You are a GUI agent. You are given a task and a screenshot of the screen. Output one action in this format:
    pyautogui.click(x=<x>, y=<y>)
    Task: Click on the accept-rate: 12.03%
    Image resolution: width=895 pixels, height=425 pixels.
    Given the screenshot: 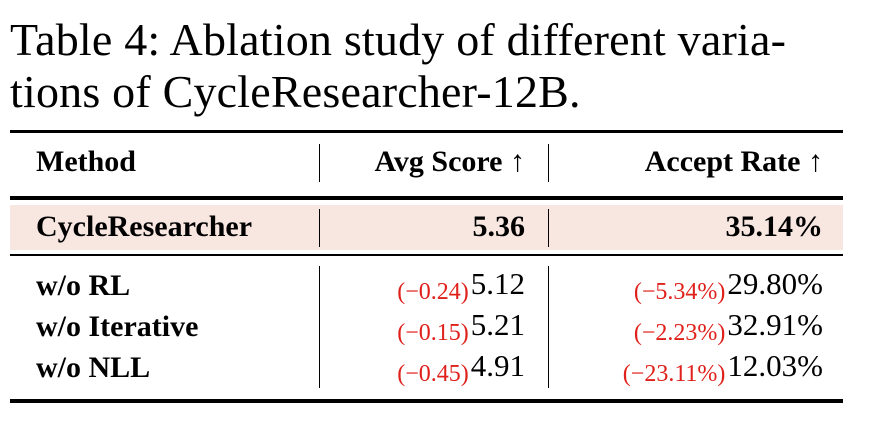 What is the action you would take?
    pyautogui.click(x=775, y=365)
    